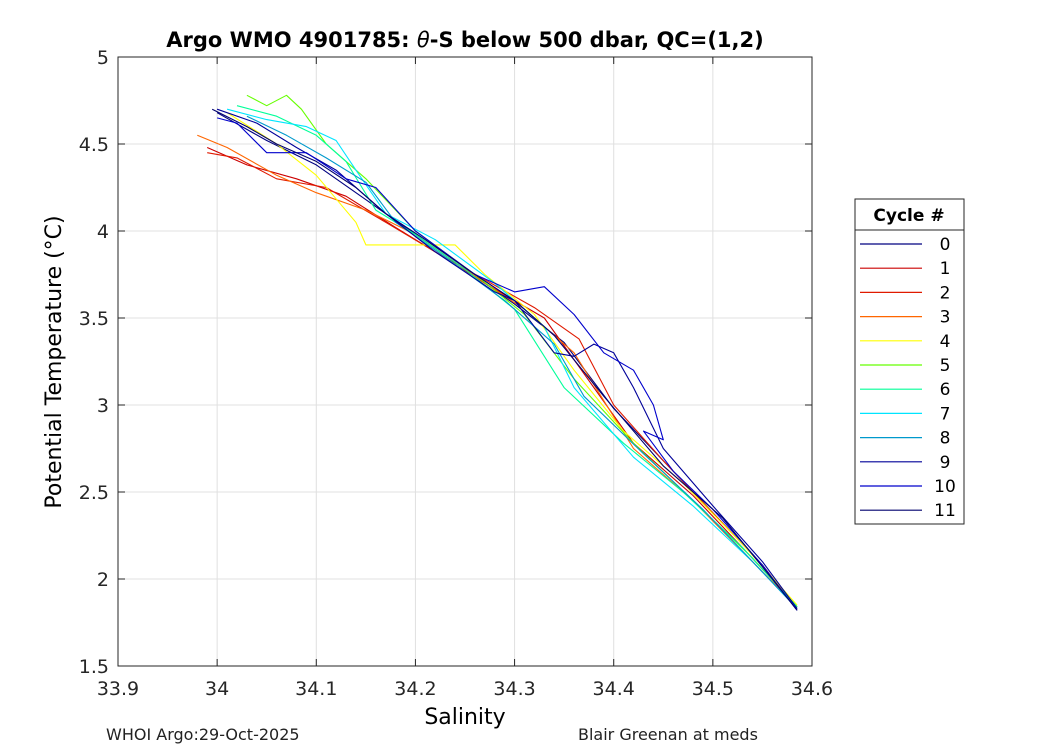  I want to click on legend-label-cycle-7: 7, so click(945, 414).